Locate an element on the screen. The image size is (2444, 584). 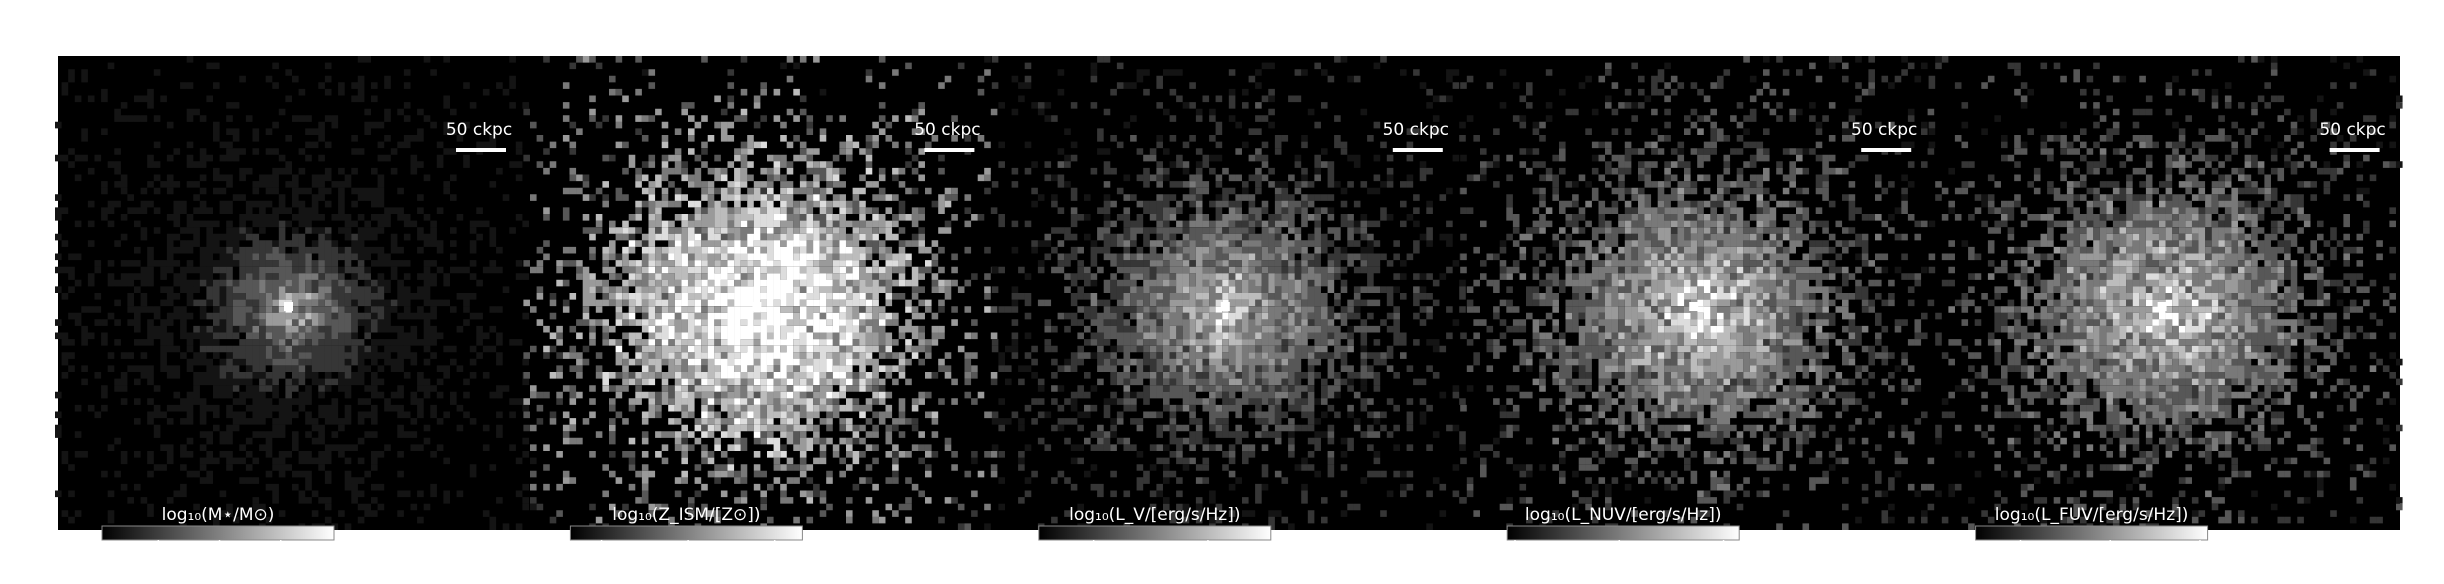
colorbar-tick-label: 7 is located at coordinates (158, 559).